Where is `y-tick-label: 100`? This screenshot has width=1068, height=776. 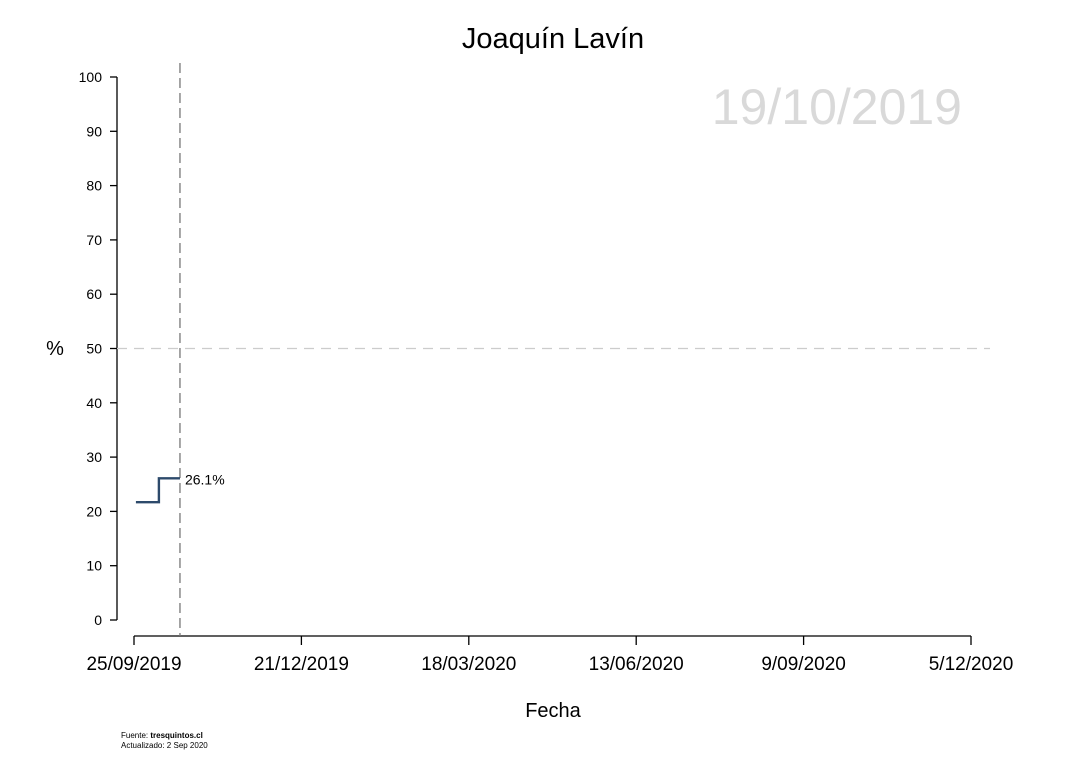
y-tick-label: 100 is located at coordinates (91, 77).